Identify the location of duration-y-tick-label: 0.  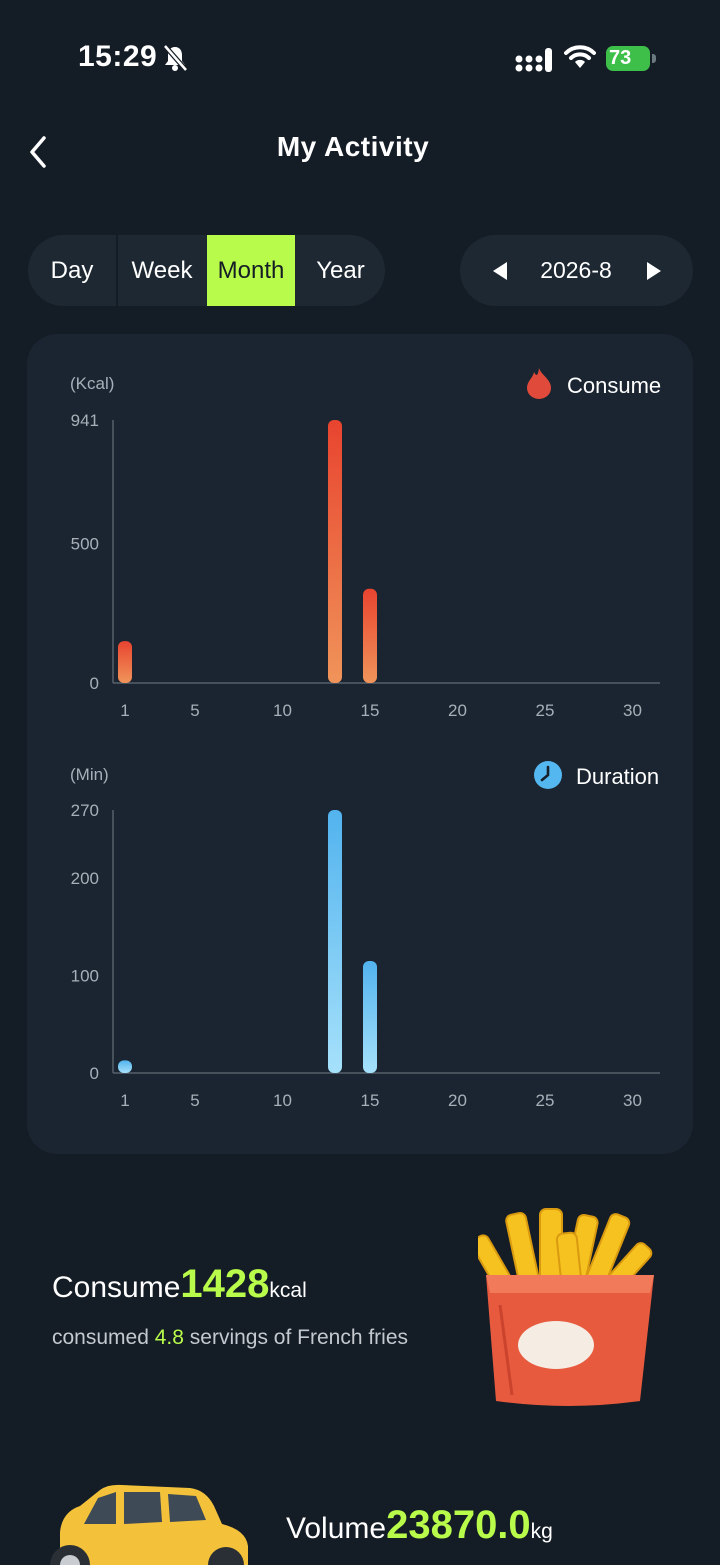
(94, 1073).